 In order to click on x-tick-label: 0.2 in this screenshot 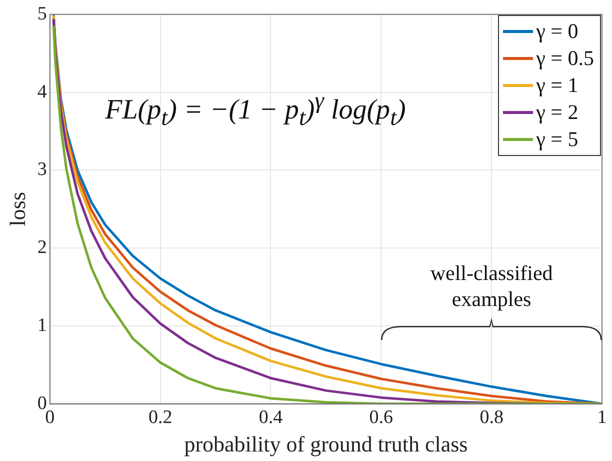, I will do `click(160, 417)`.